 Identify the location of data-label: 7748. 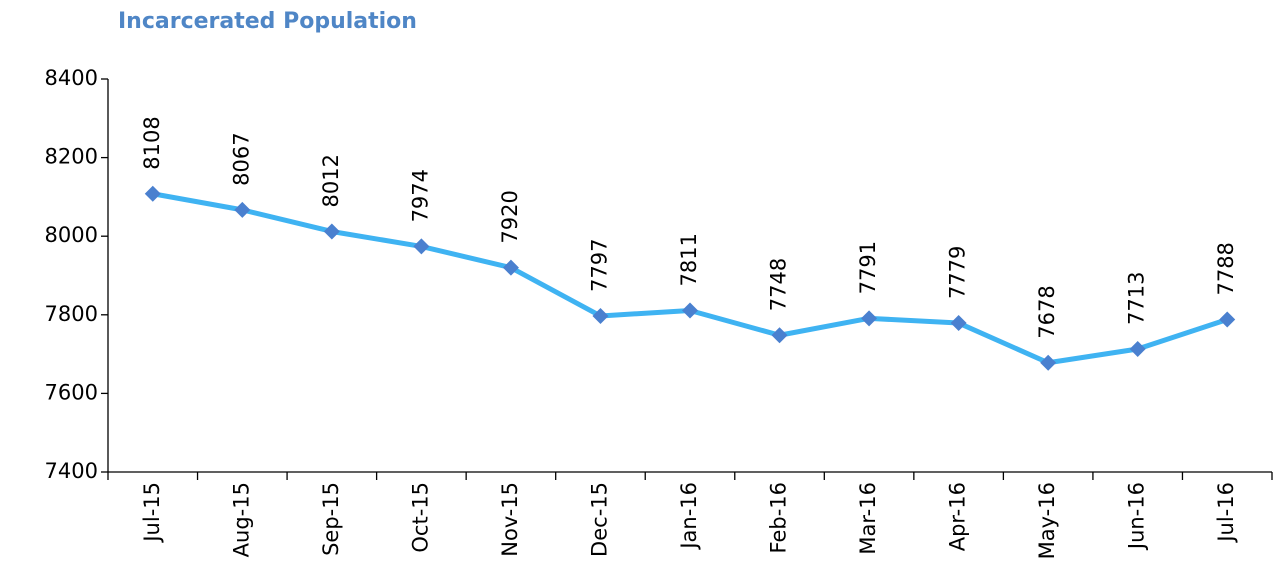
(779, 284).